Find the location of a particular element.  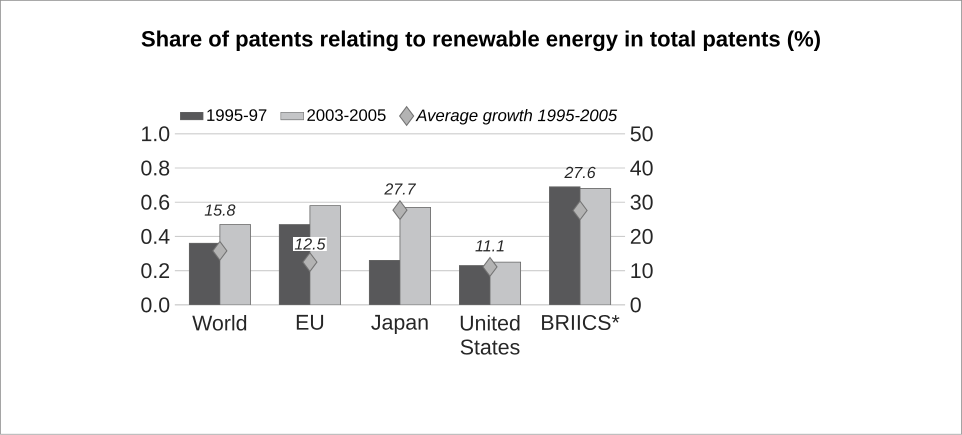

y-tick-label: 1.0 is located at coordinates (156, 134).